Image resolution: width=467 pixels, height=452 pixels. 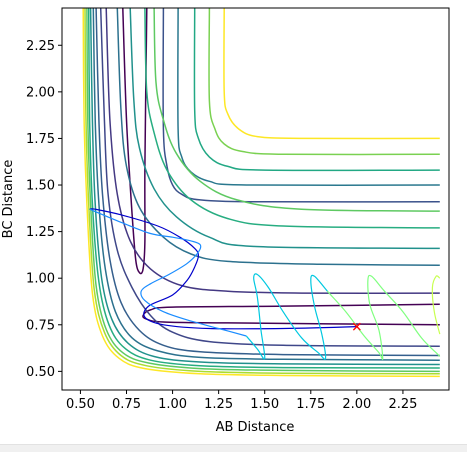 I want to click on y-tick-label: 1.00, so click(x=40, y=279).